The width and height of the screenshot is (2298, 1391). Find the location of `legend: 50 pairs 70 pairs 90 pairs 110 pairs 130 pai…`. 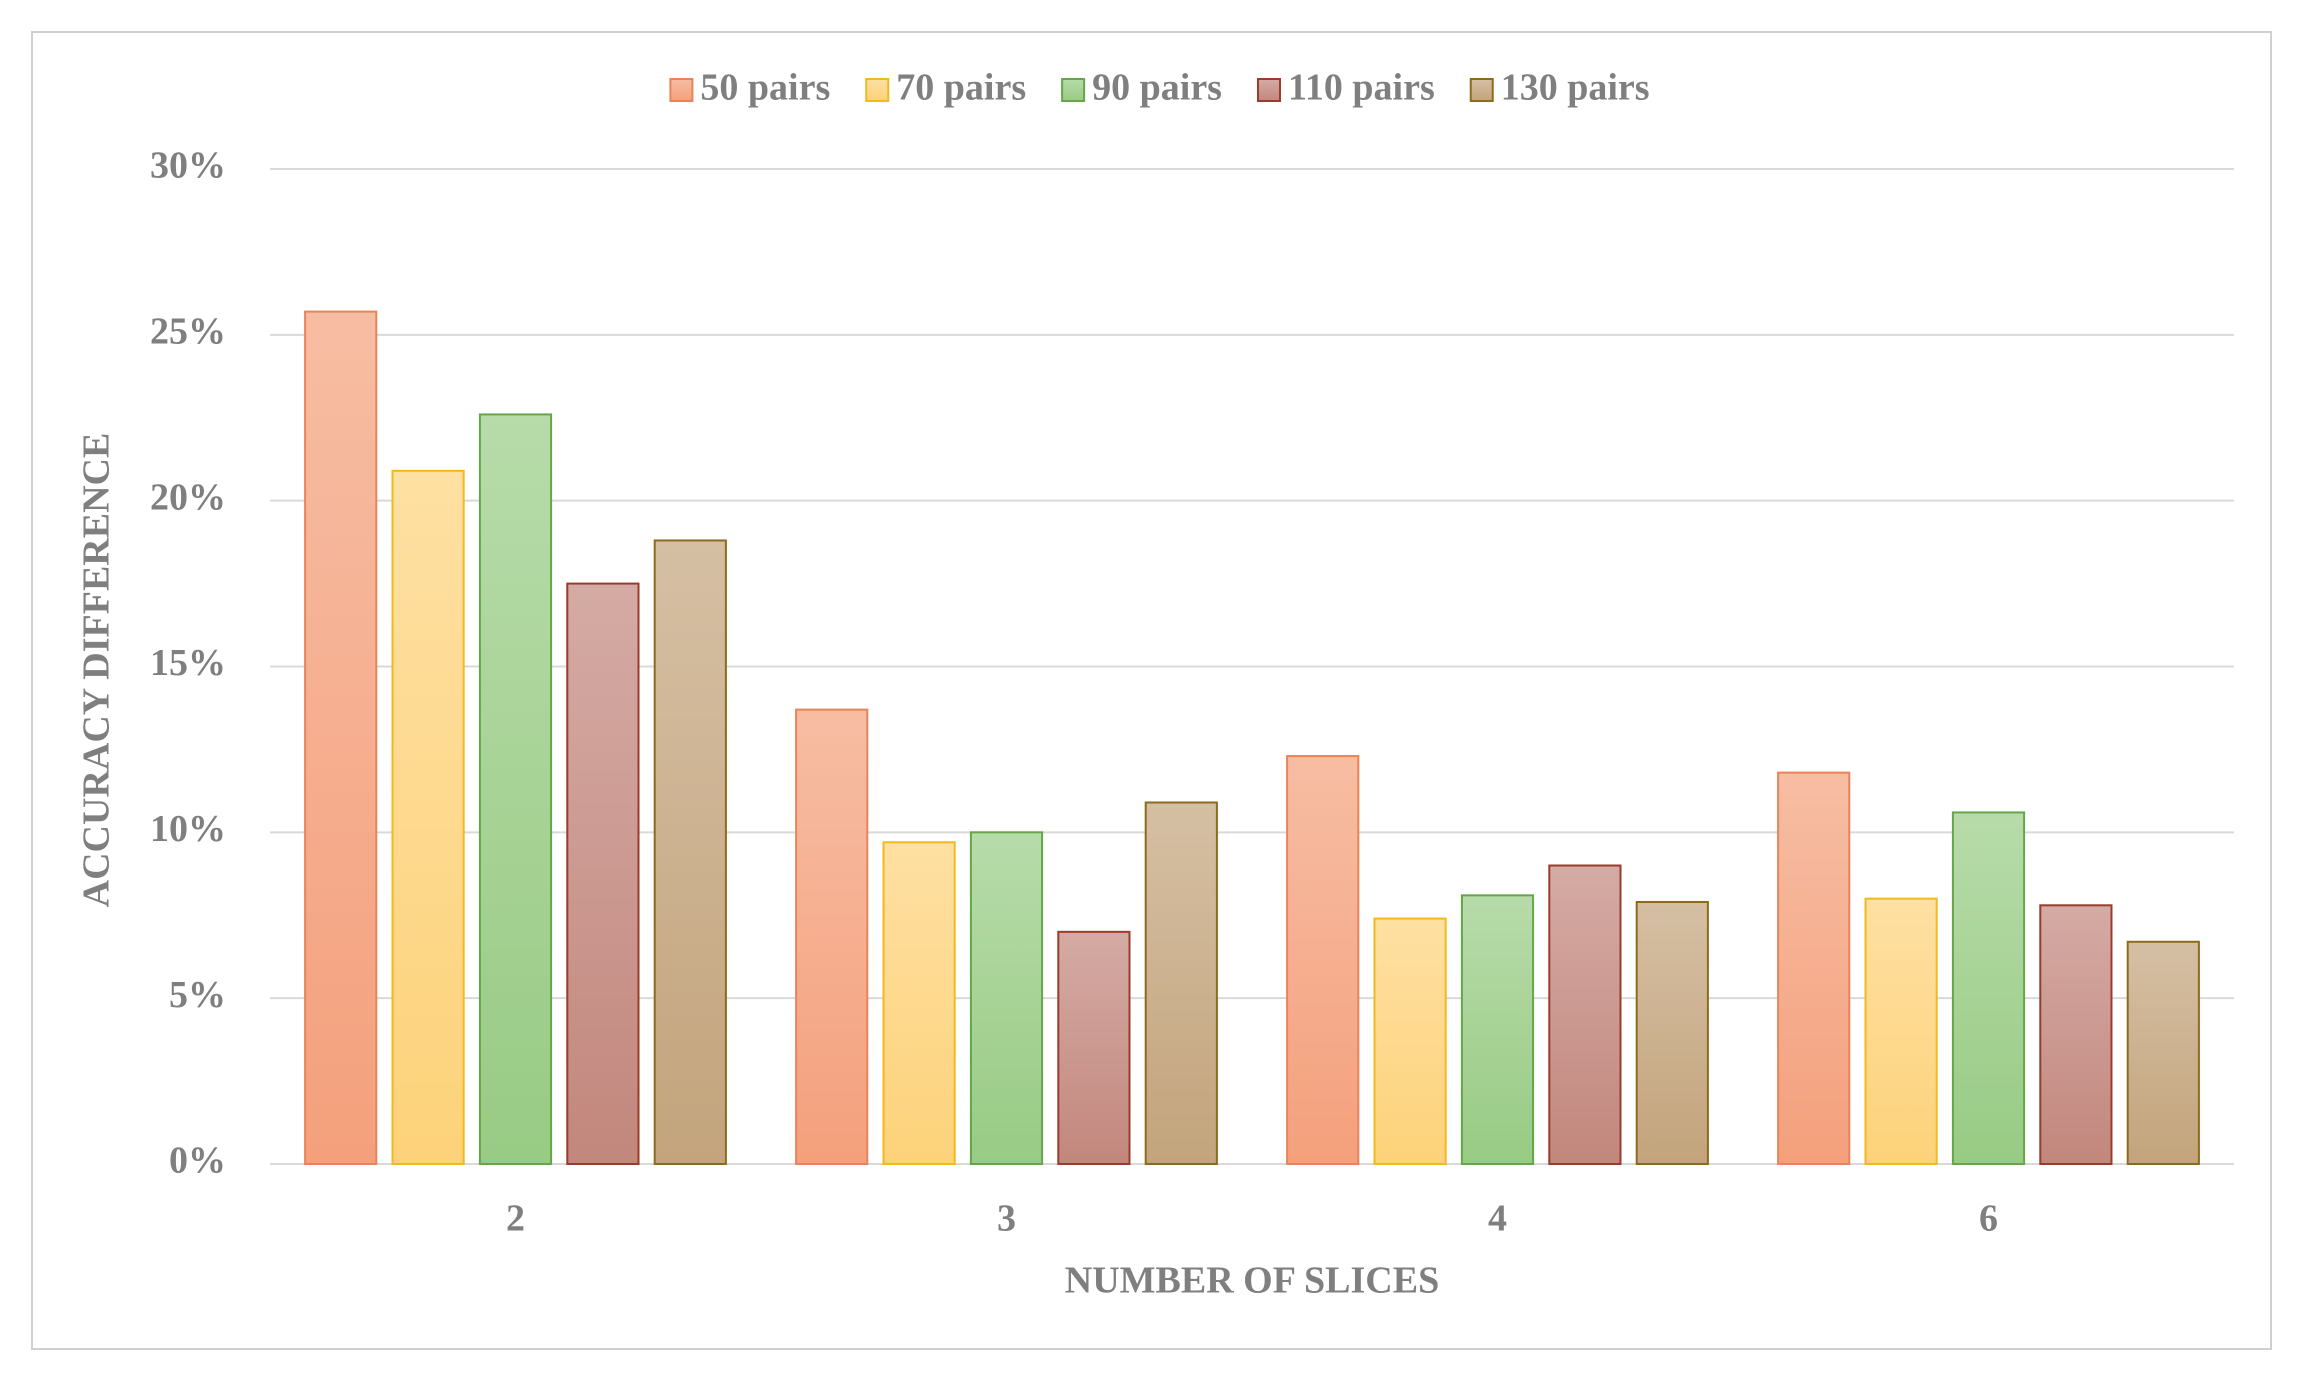

legend: 50 pairs 70 pairs 90 pairs 110 pairs 130 pai… is located at coordinates (1159, 88).